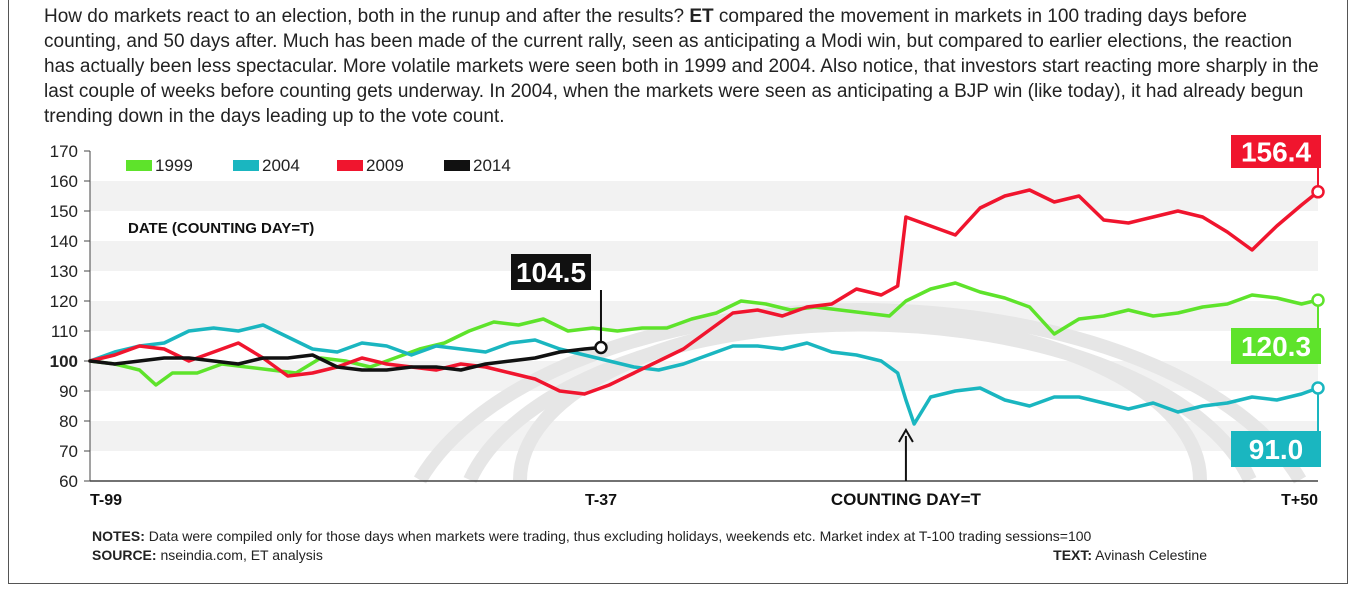 The width and height of the screenshot is (1357, 594). What do you see at coordinates (118, 536) in the screenshot?
I see `notes-label: NOTES:` at bounding box center [118, 536].